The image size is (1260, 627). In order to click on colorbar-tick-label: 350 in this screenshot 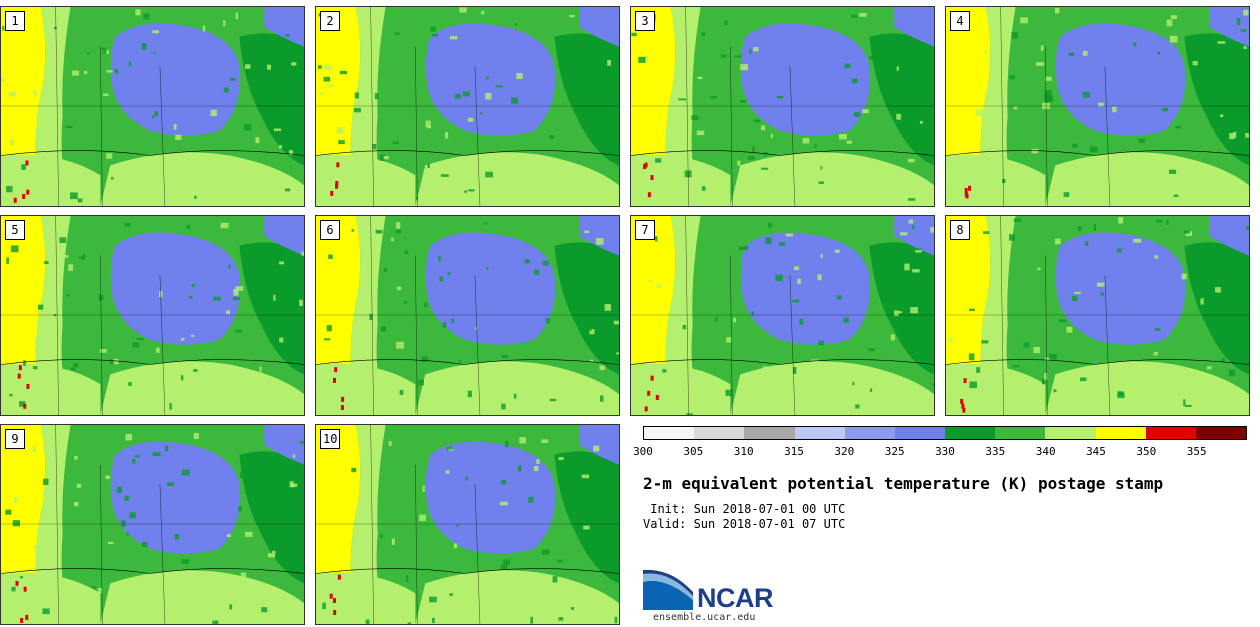, I will do `click(1146, 451)`.